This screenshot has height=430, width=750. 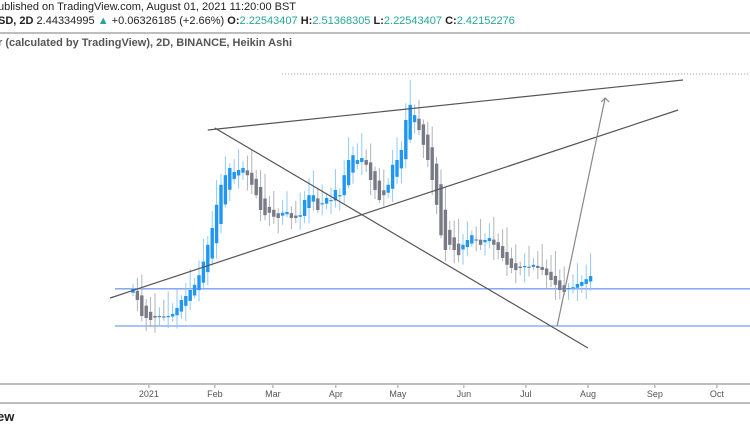 I want to click on high-label: H:, so click(x=306, y=21).